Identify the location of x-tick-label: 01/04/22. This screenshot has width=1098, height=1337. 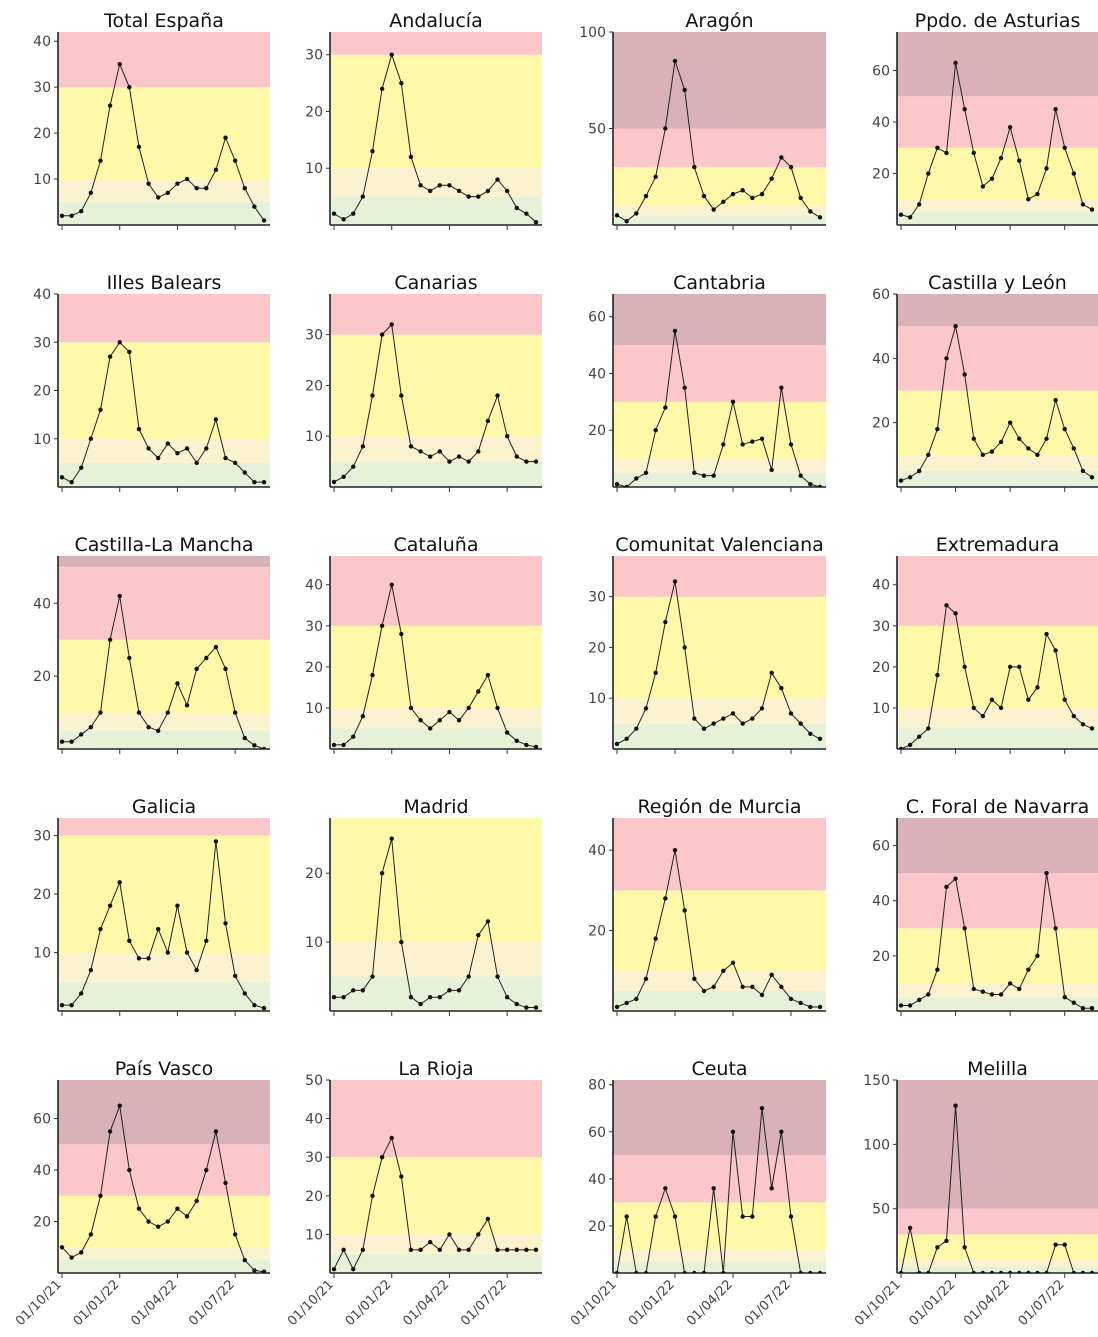
(154, 1303).